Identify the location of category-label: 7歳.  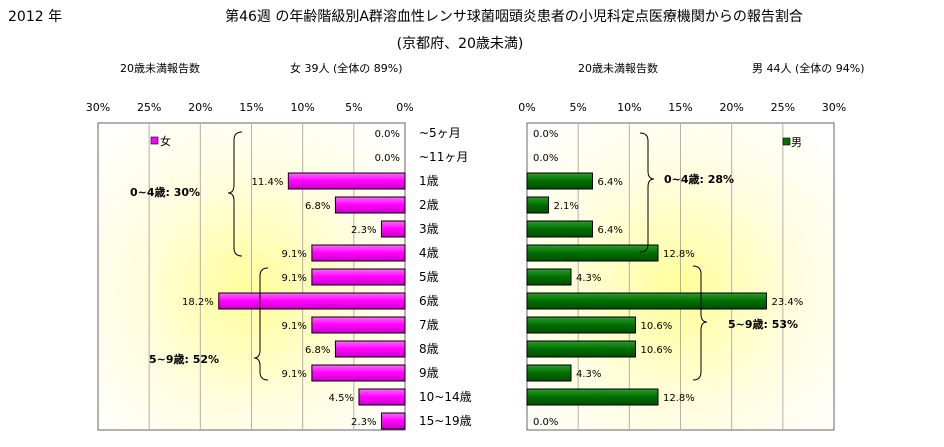
(429, 325).